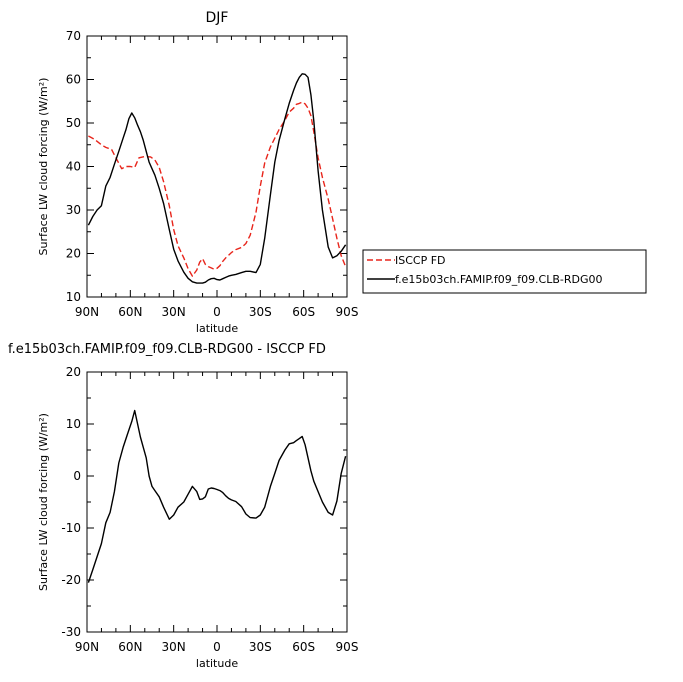 The image size is (683, 682). What do you see at coordinates (73, 167) in the screenshot?
I see `y-tick-label: 40` at bounding box center [73, 167].